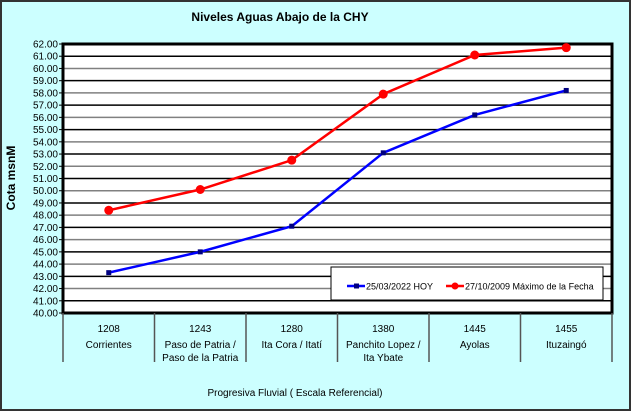  I want to click on y-tick-label: 42.00, so click(45, 289).